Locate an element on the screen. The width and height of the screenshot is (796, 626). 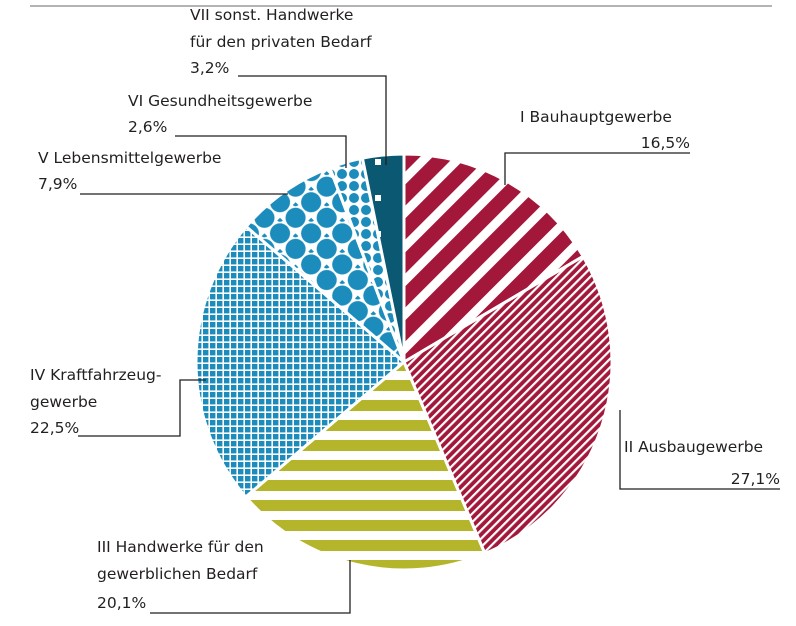
value-label: 7,9% is located at coordinates (57, 184).